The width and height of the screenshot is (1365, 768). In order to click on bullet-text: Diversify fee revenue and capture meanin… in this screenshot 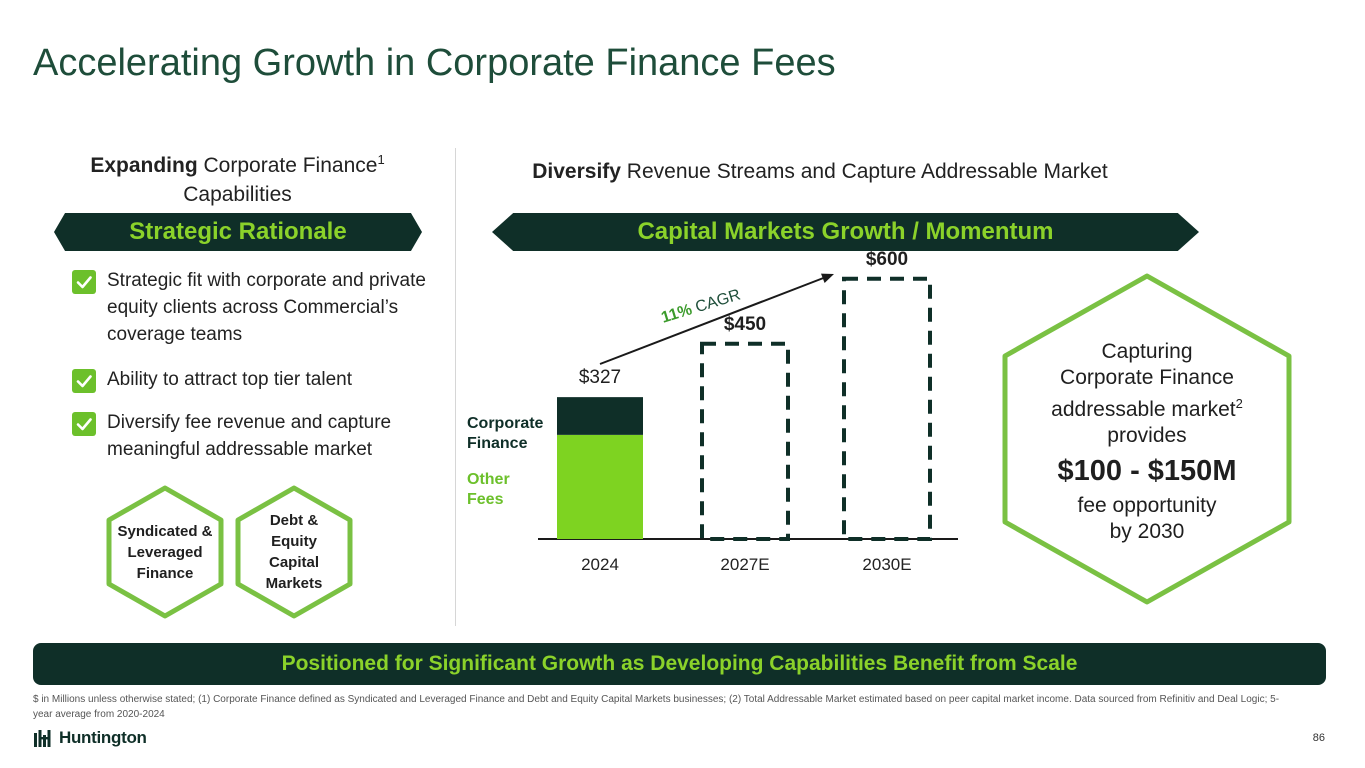, I will do `click(249, 436)`.